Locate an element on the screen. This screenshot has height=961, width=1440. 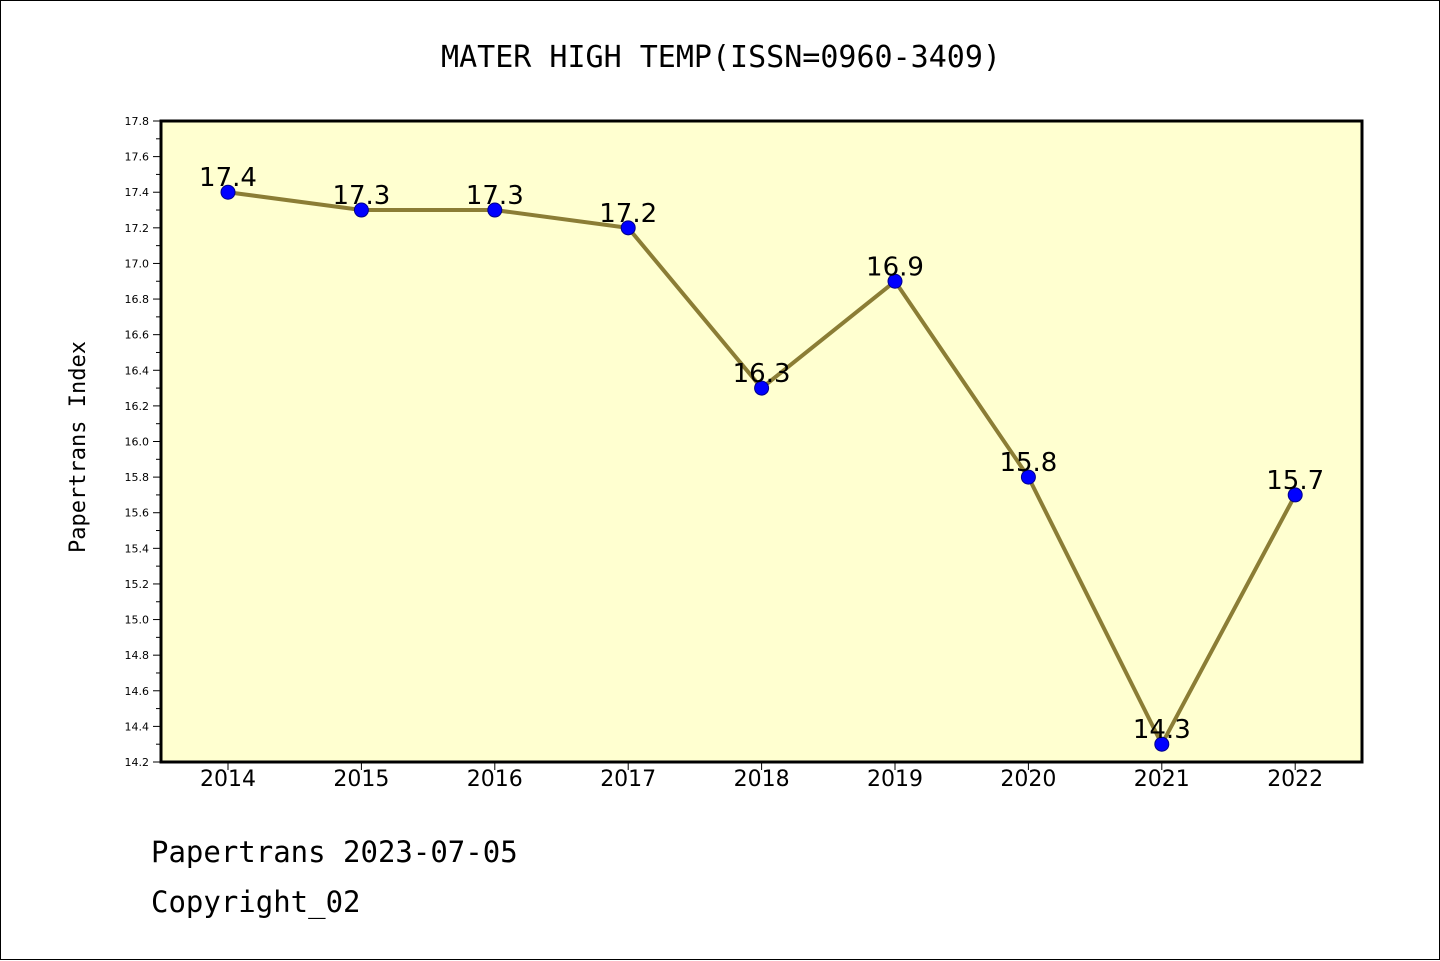
footer-date: Papertrans 2023-07-05 is located at coordinates (334, 852).